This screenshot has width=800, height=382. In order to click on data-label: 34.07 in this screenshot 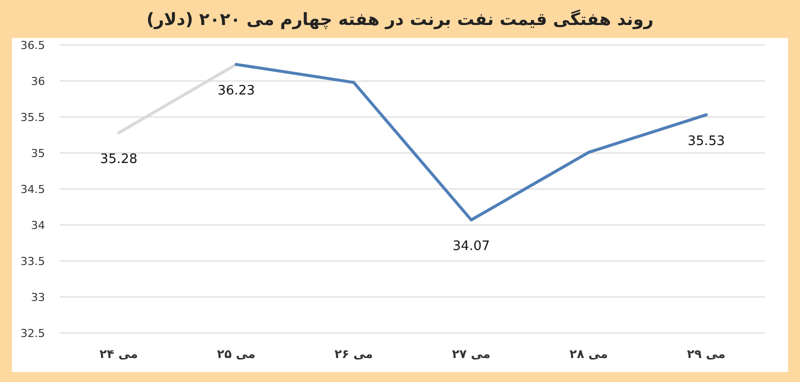, I will do `click(471, 246)`.